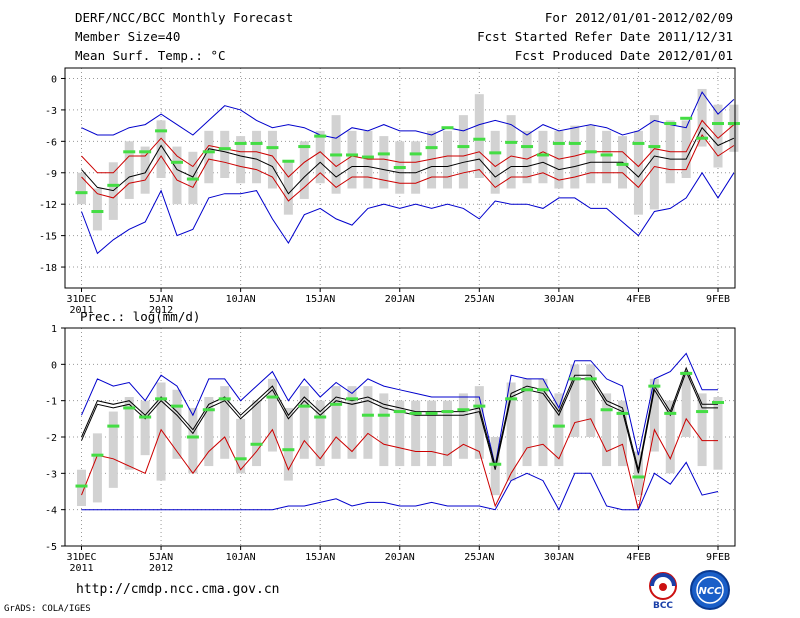  I want to click on series-line-min, so click(400, 486).